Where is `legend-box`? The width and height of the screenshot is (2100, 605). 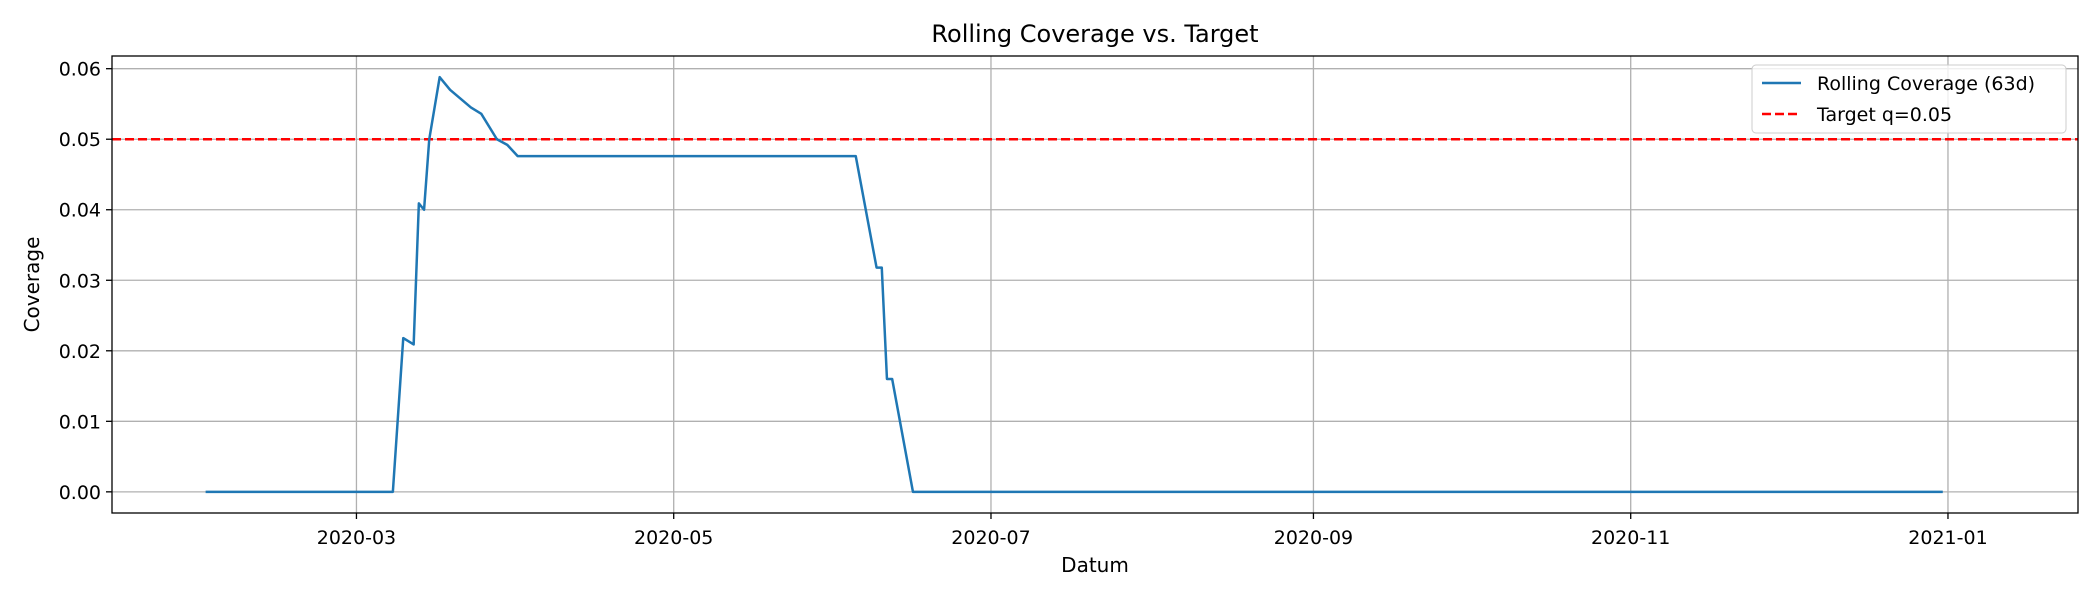 legend-box is located at coordinates (1909, 99).